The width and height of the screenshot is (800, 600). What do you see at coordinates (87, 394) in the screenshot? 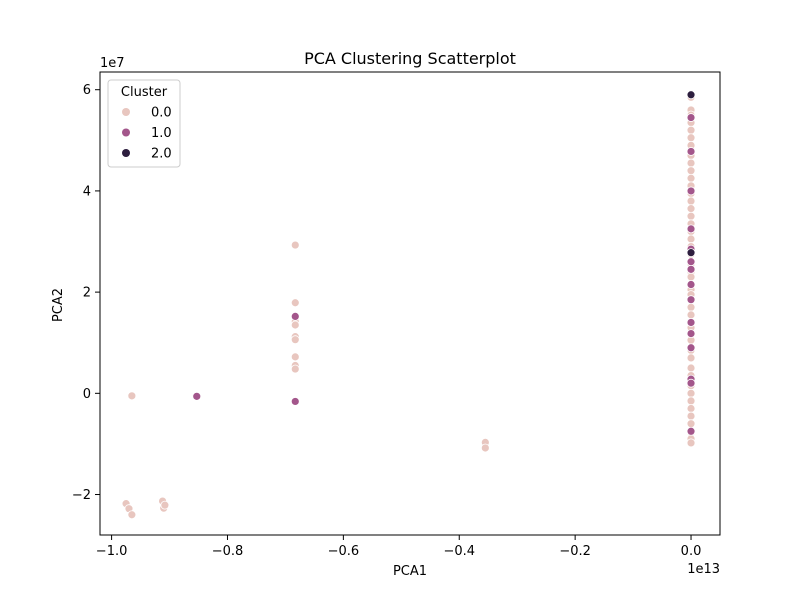
I see `y-tick-label: 0` at bounding box center [87, 394].